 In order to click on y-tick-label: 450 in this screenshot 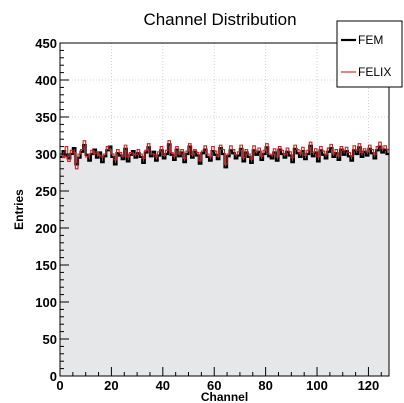, I will do `click(46, 43)`.